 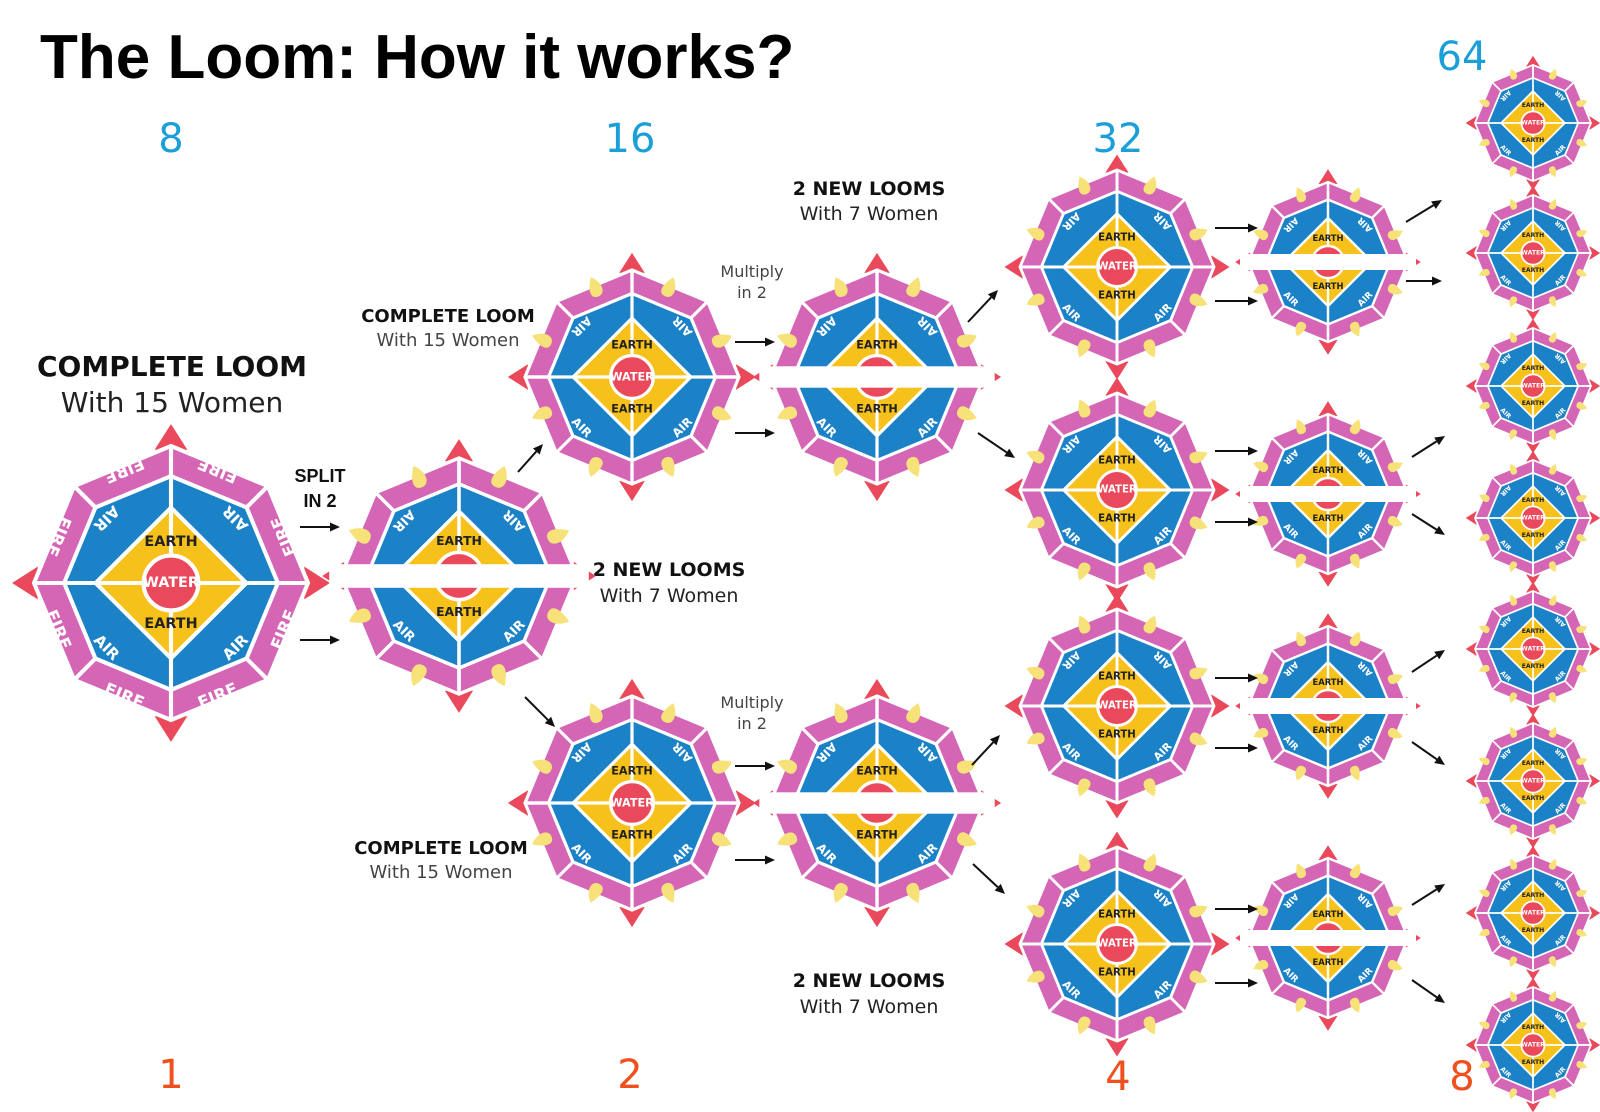 What do you see at coordinates (751, 271) in the screenshot?
I see `multiply-top-1: Multiply` at bounding box center [751, 271].